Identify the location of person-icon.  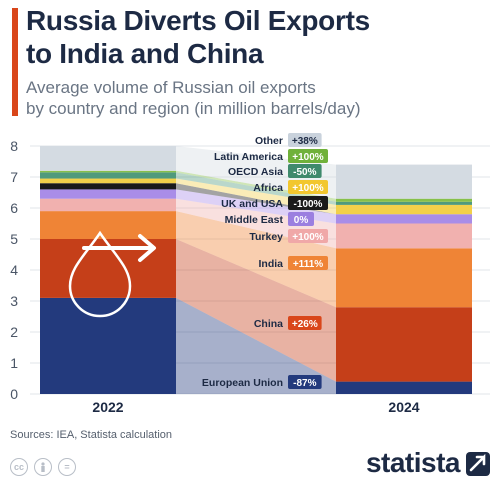
(43, 467).